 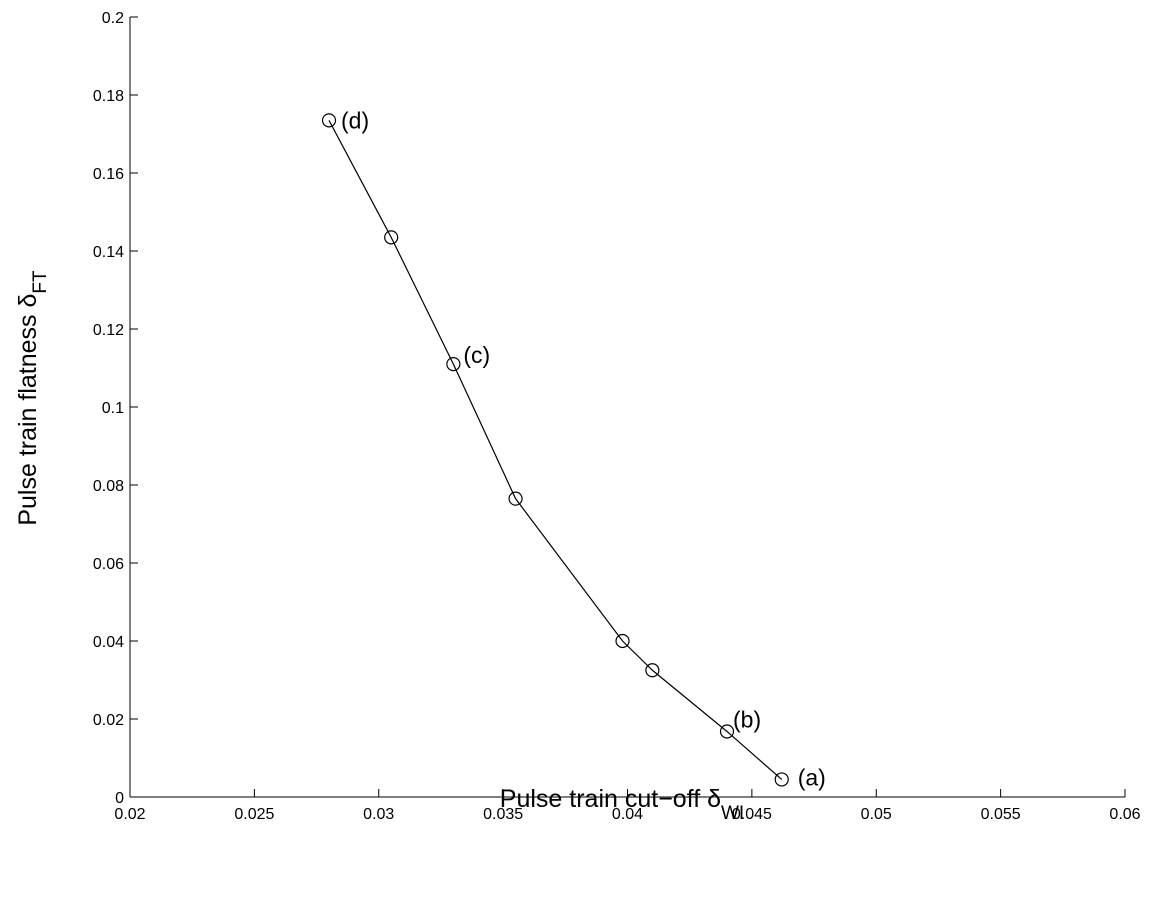 What do you see at coordinates (108, 96) in the screenshot?
I see `y-tick-label: 0.18` at bounding box center [108, 96].